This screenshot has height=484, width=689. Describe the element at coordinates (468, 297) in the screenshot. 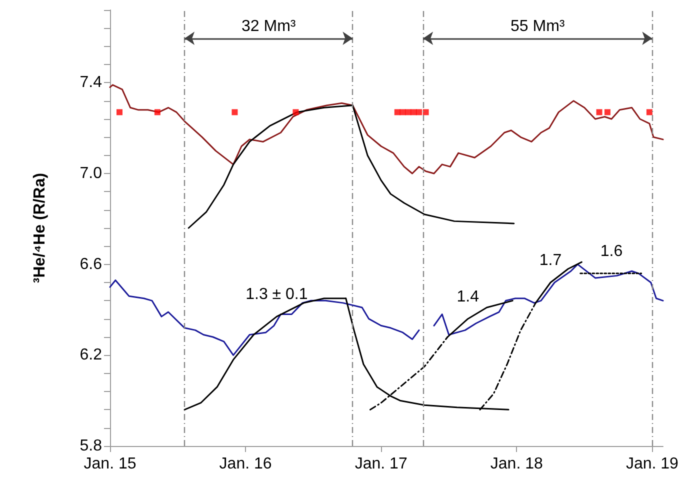

I see `annotation: 1.4` at that location.